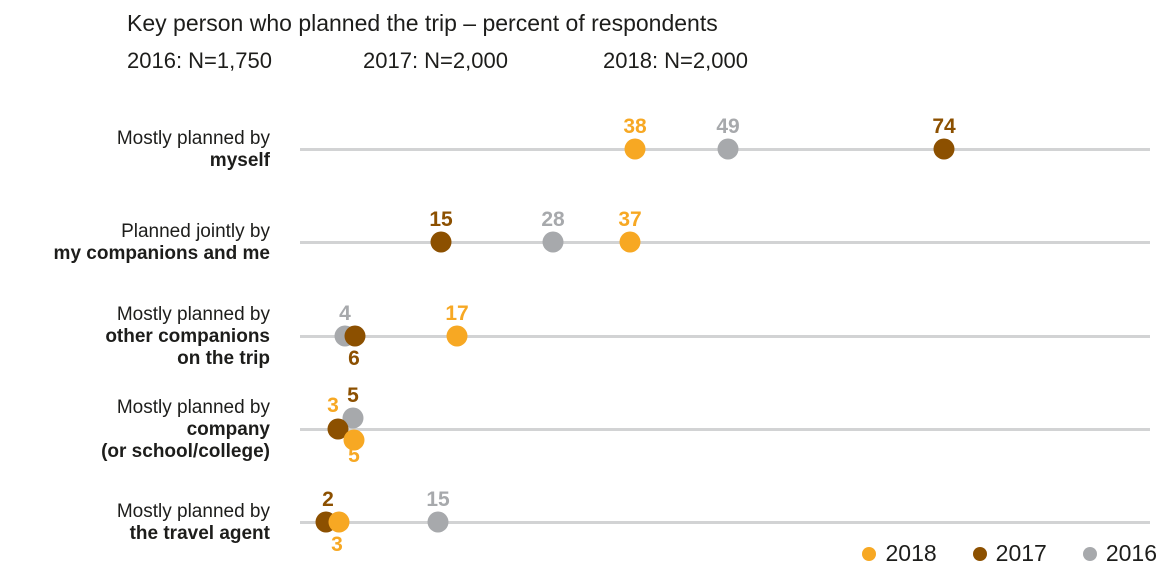  Describe the element at coordinates (199, 533) in the screenshot. I see `row-label-line: the travel agent` at that location.